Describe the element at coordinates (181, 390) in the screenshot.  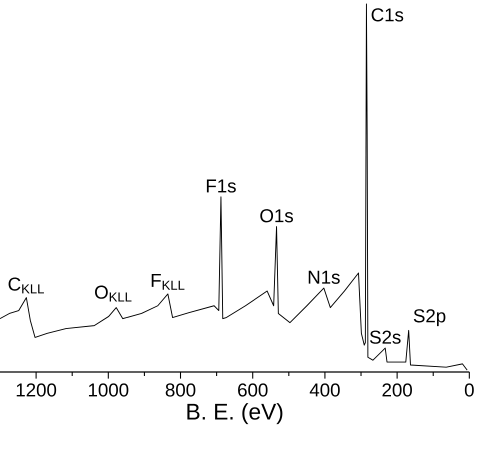
I see `x-tick-label: 800` at that location.